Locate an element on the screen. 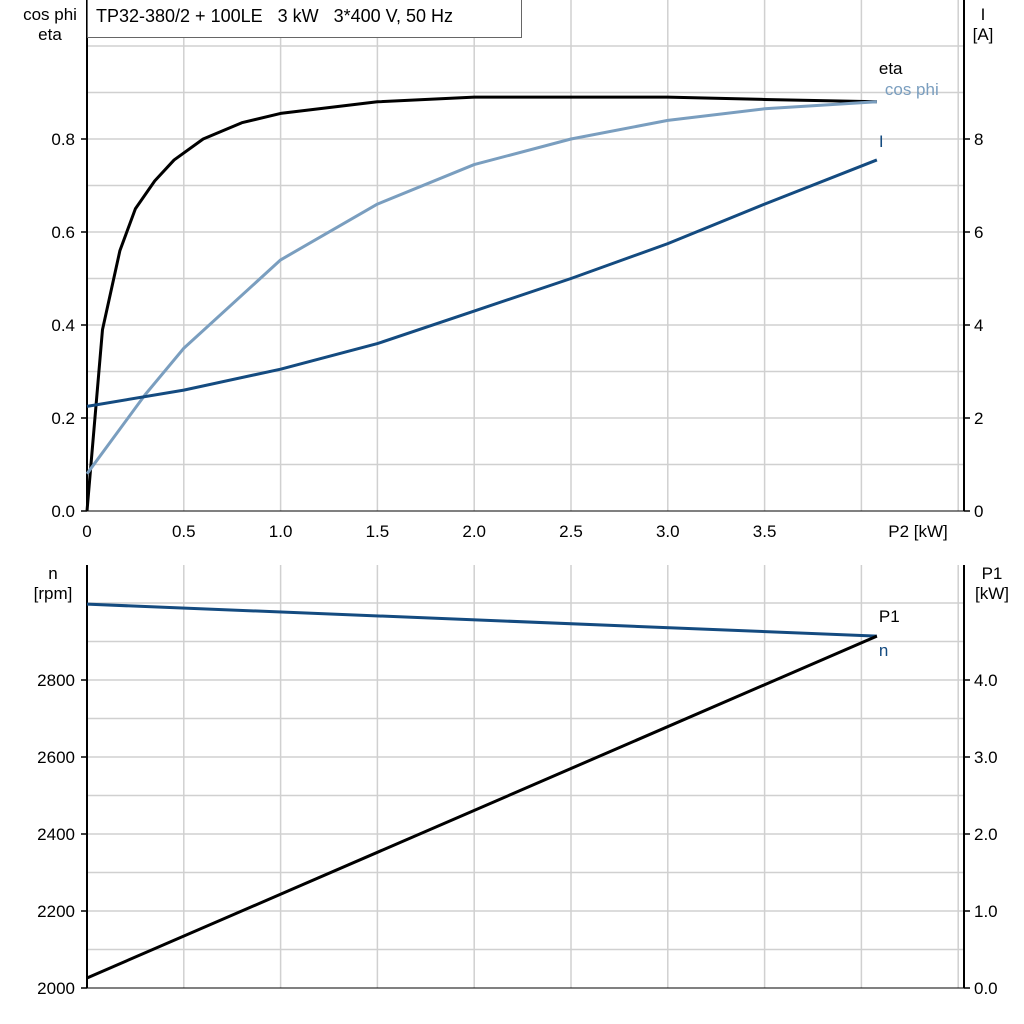 The image size is (1024, 1024). x-tick-label: 1.0 is located at coordinates (281, 531).